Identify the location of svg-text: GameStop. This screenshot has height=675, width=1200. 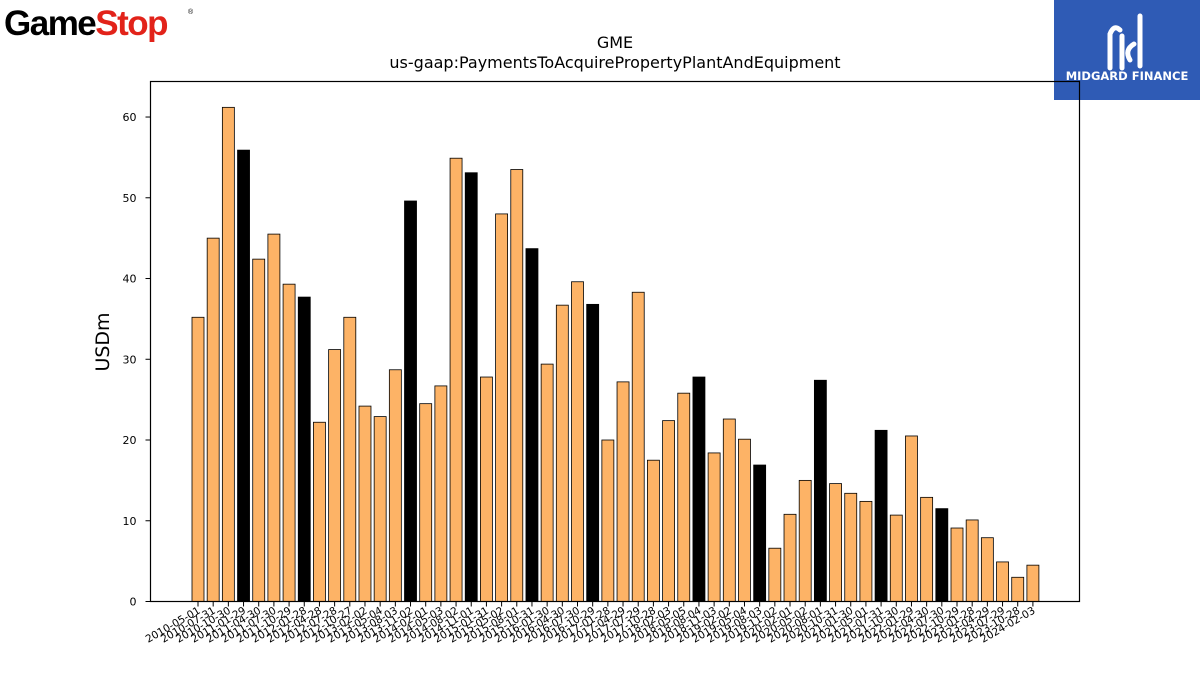
(85, 23).